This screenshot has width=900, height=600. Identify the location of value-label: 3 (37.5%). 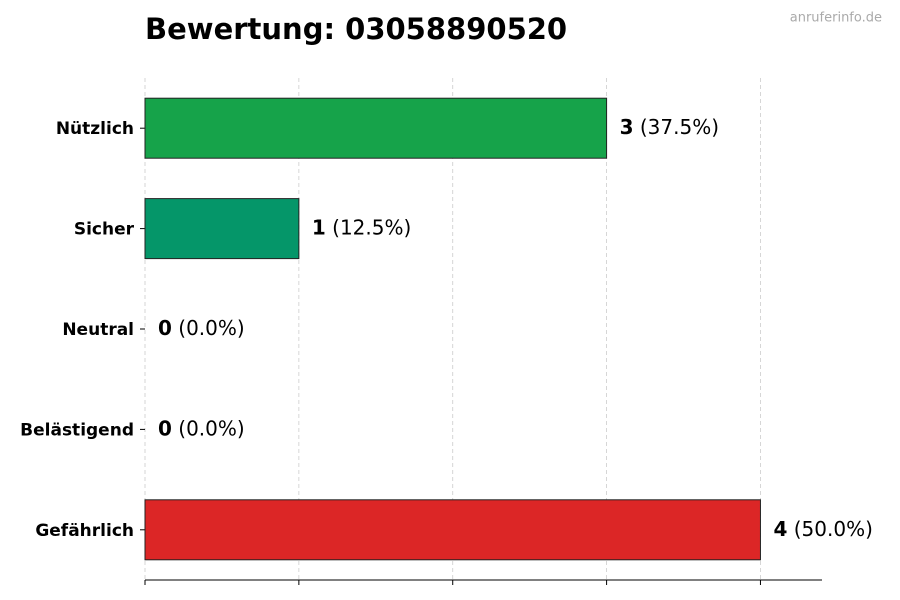
(669, 127).